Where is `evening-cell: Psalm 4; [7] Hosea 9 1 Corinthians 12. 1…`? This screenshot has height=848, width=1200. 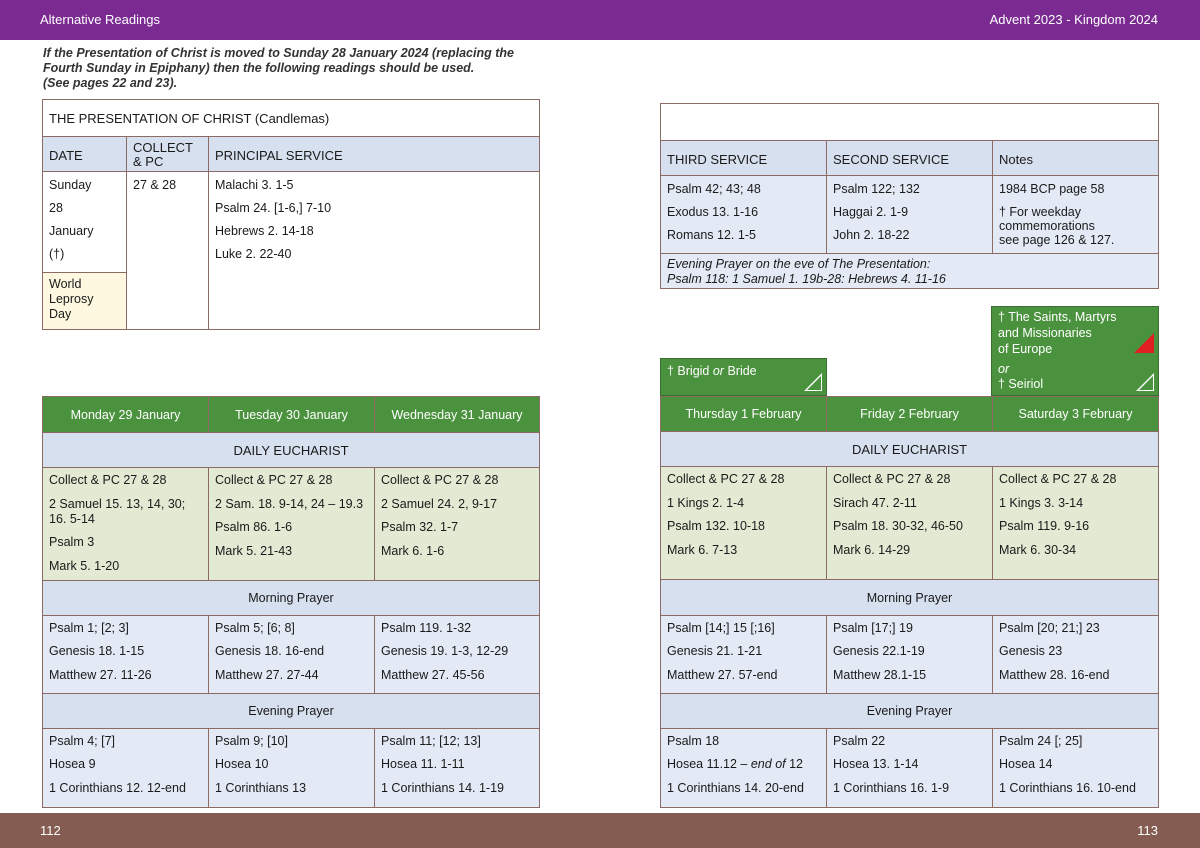 evening-cell: Psalm 4; [7] Hosea 9 1 Corinthians 12. 1… is located at coordinates (125, 768).